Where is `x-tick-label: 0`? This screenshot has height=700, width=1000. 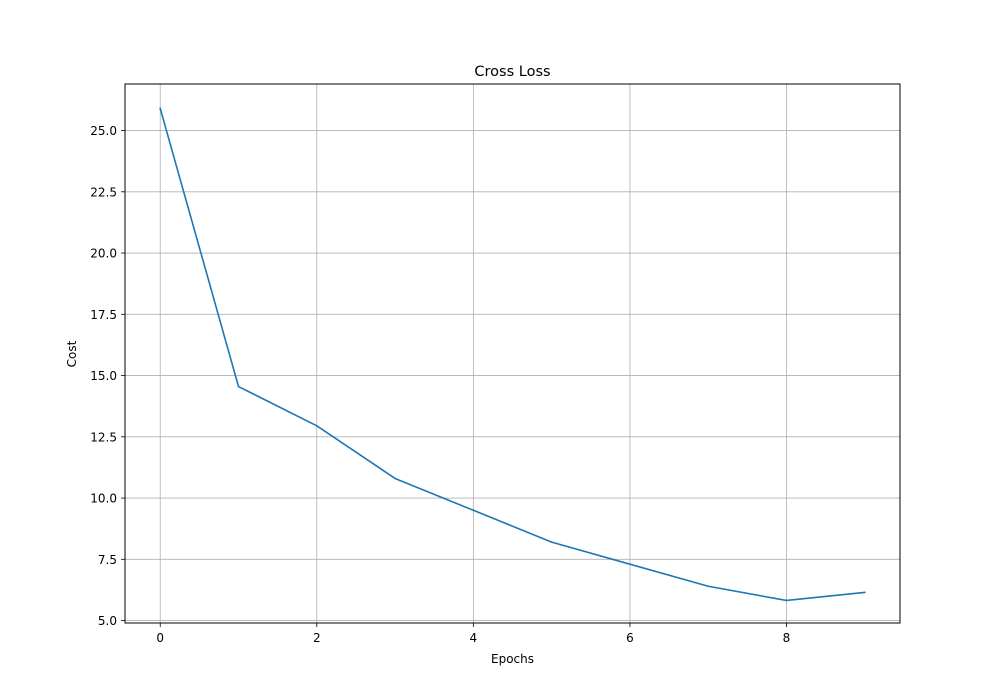
x-tick-label: 0 is located at coordinates (160, 638).